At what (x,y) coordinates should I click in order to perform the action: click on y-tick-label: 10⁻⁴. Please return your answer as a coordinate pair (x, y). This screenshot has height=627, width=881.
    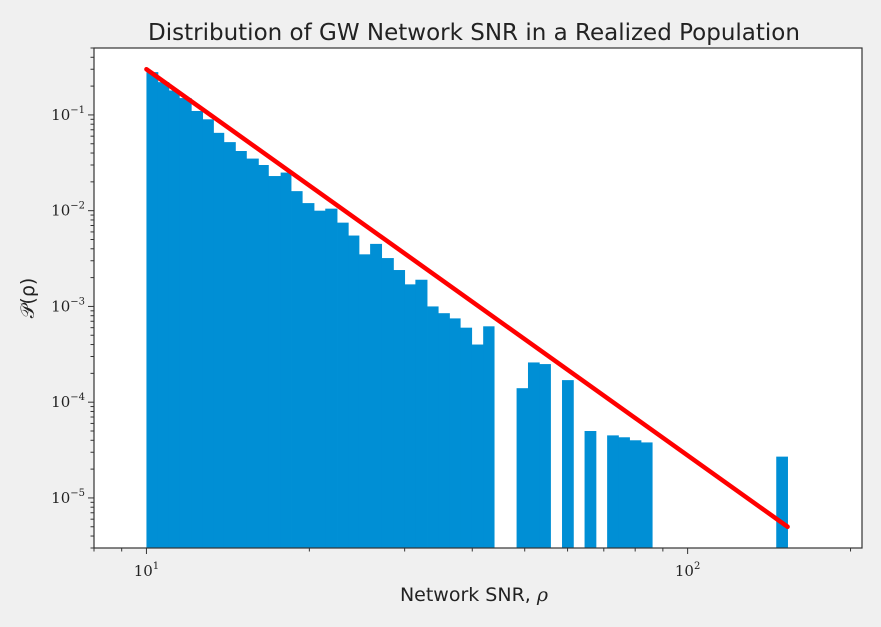
    Looking at the image, I should click on (68, 401).